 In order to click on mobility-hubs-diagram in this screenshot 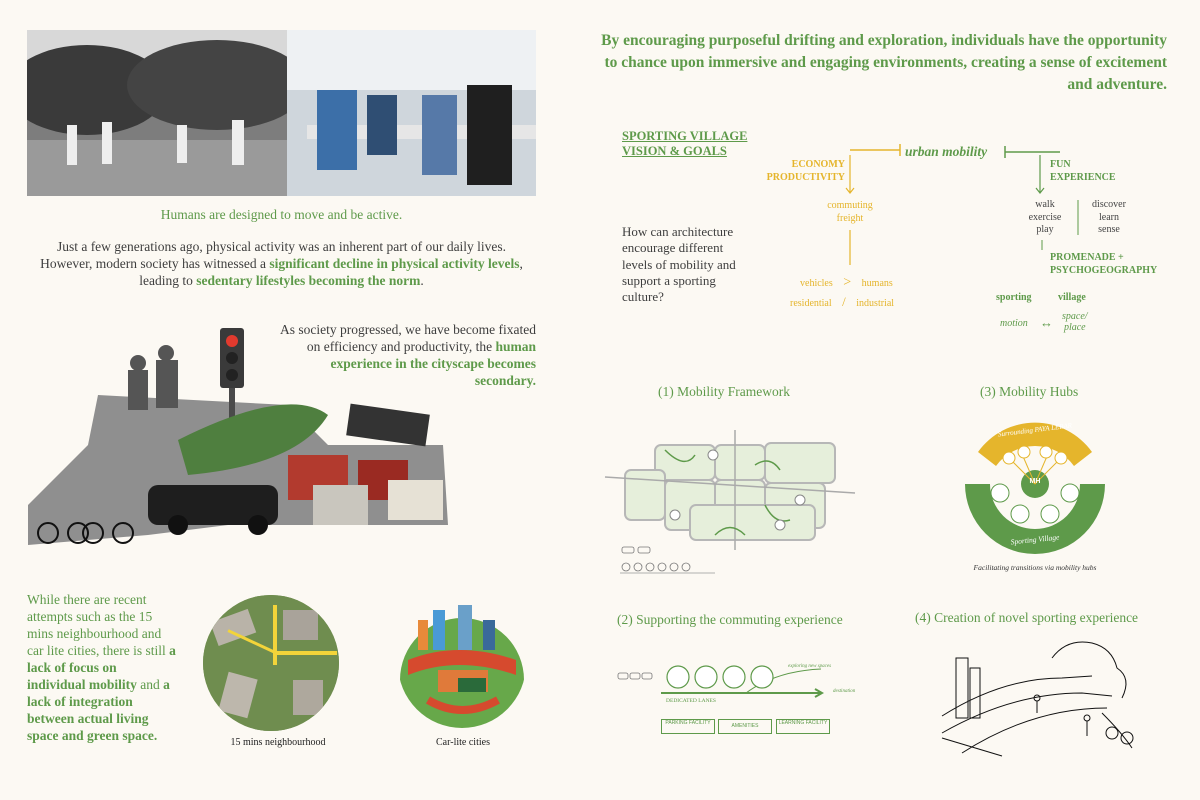, I will do `click(1035, 488)`.